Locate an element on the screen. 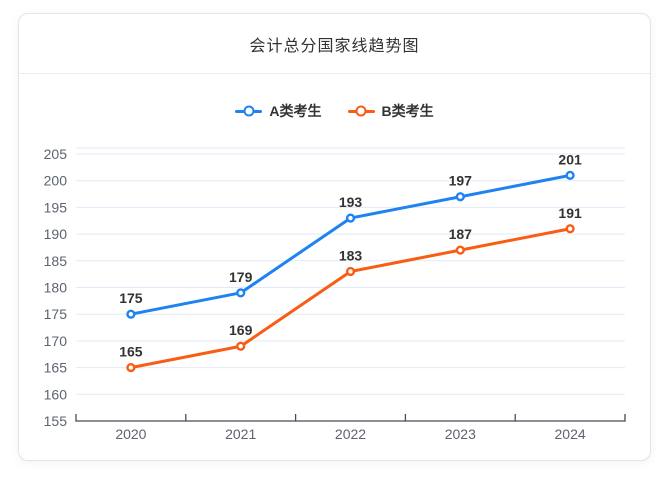  data-label: 197 is located at coordinates (461, 181).